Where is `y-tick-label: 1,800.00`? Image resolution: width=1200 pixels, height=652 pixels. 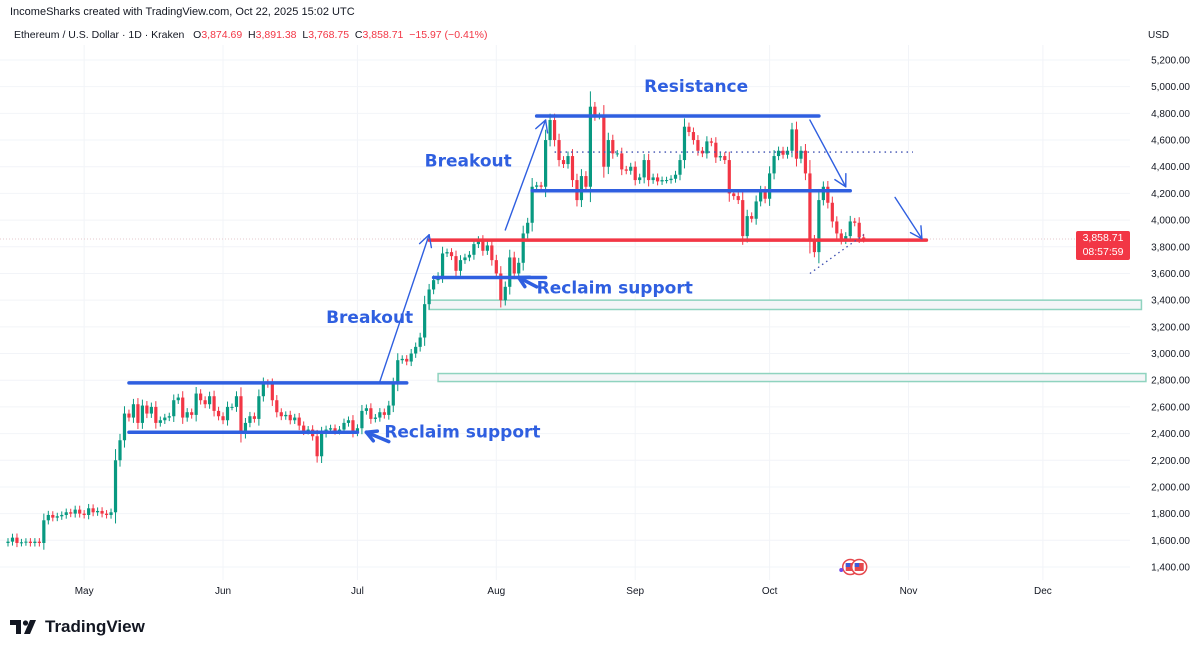
y-tick-label: 1,800.00 is located at coordinates (1170, 514).